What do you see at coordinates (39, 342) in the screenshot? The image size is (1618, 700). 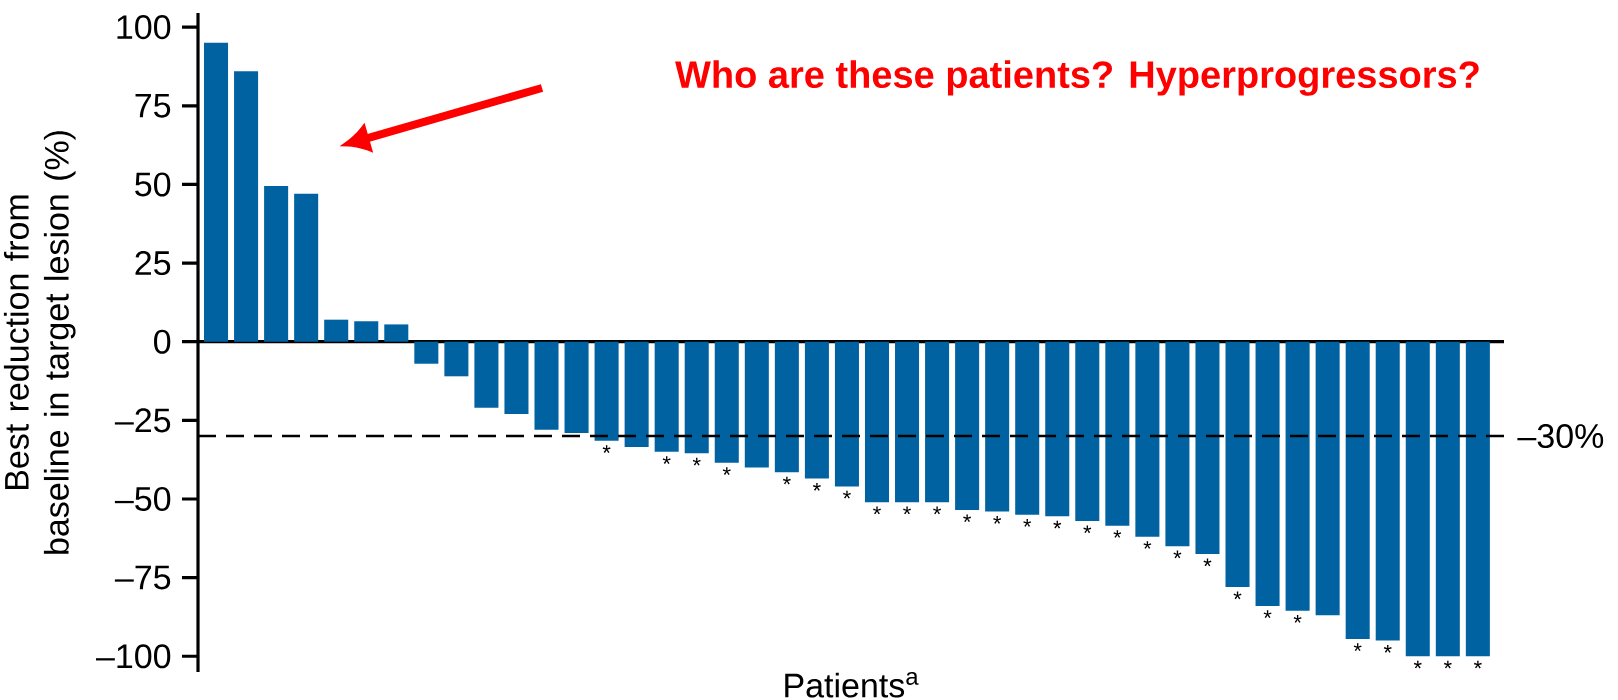 I see `y-axis-title: Best reduction from baseline in target lesion (%)` at bounding box center [39, 342].